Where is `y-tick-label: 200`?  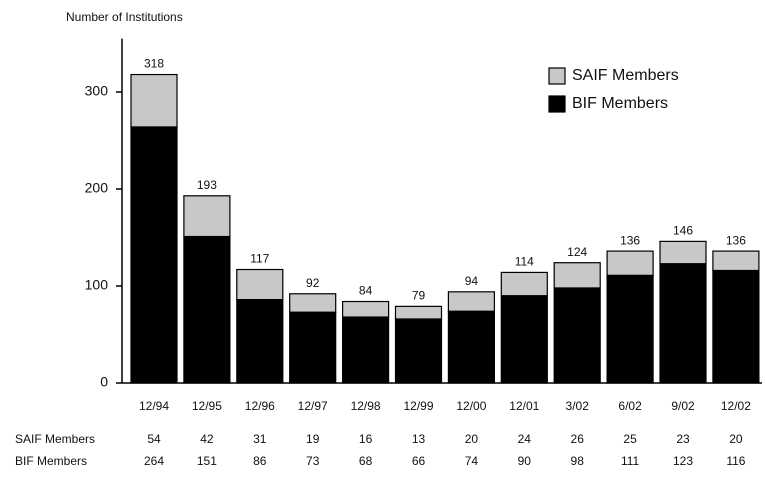
y-tick-label: 200 is located at coordinates (97, 188).